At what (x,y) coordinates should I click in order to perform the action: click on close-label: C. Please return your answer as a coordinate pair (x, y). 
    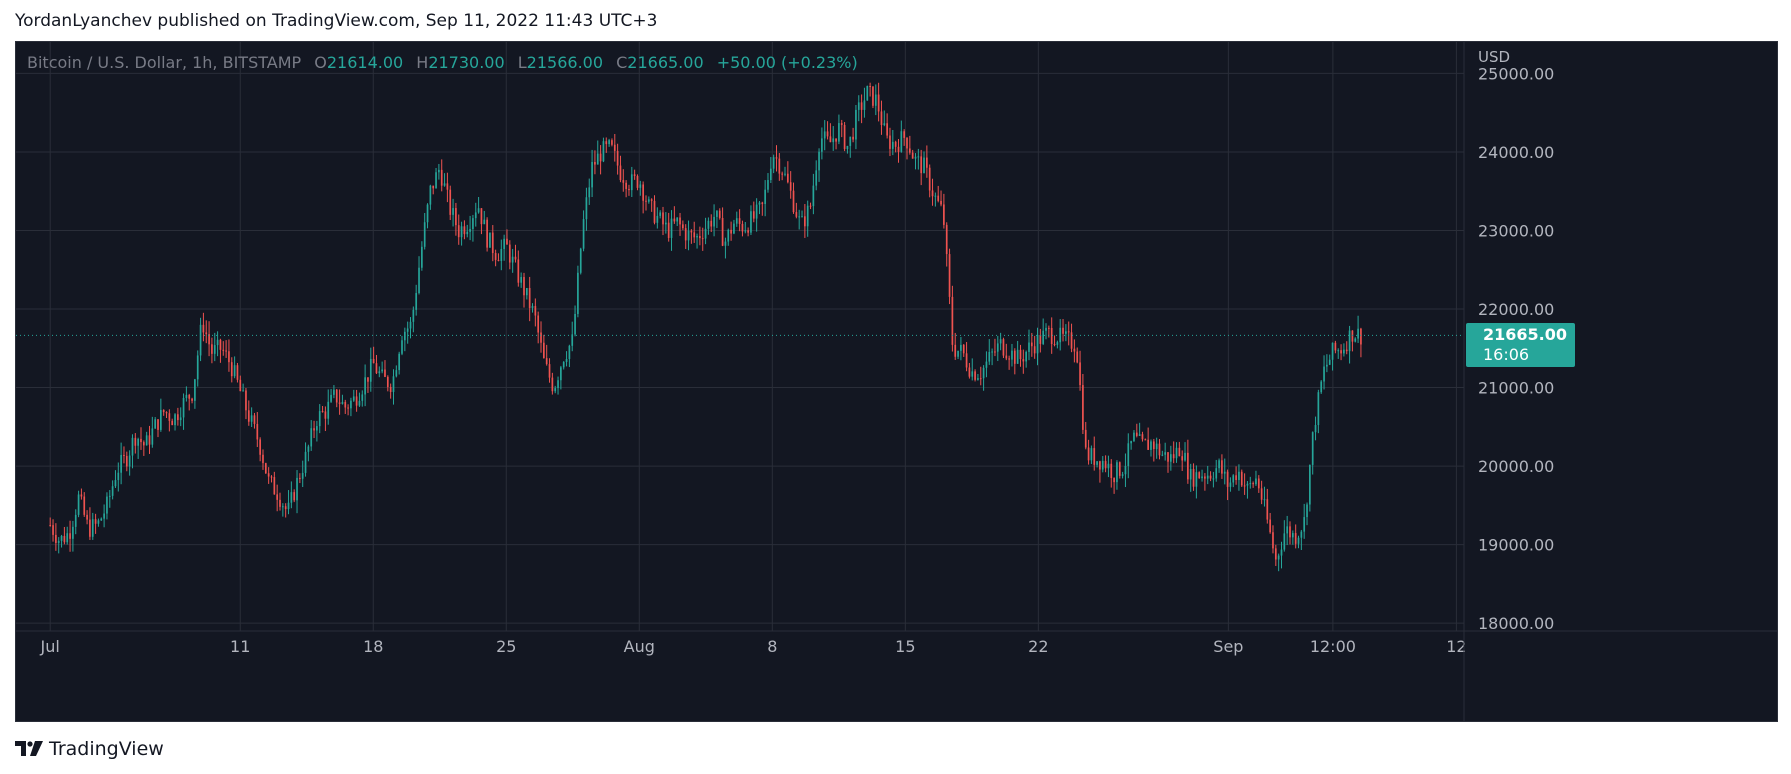
    Looking at the image, I should click on (622, 62).